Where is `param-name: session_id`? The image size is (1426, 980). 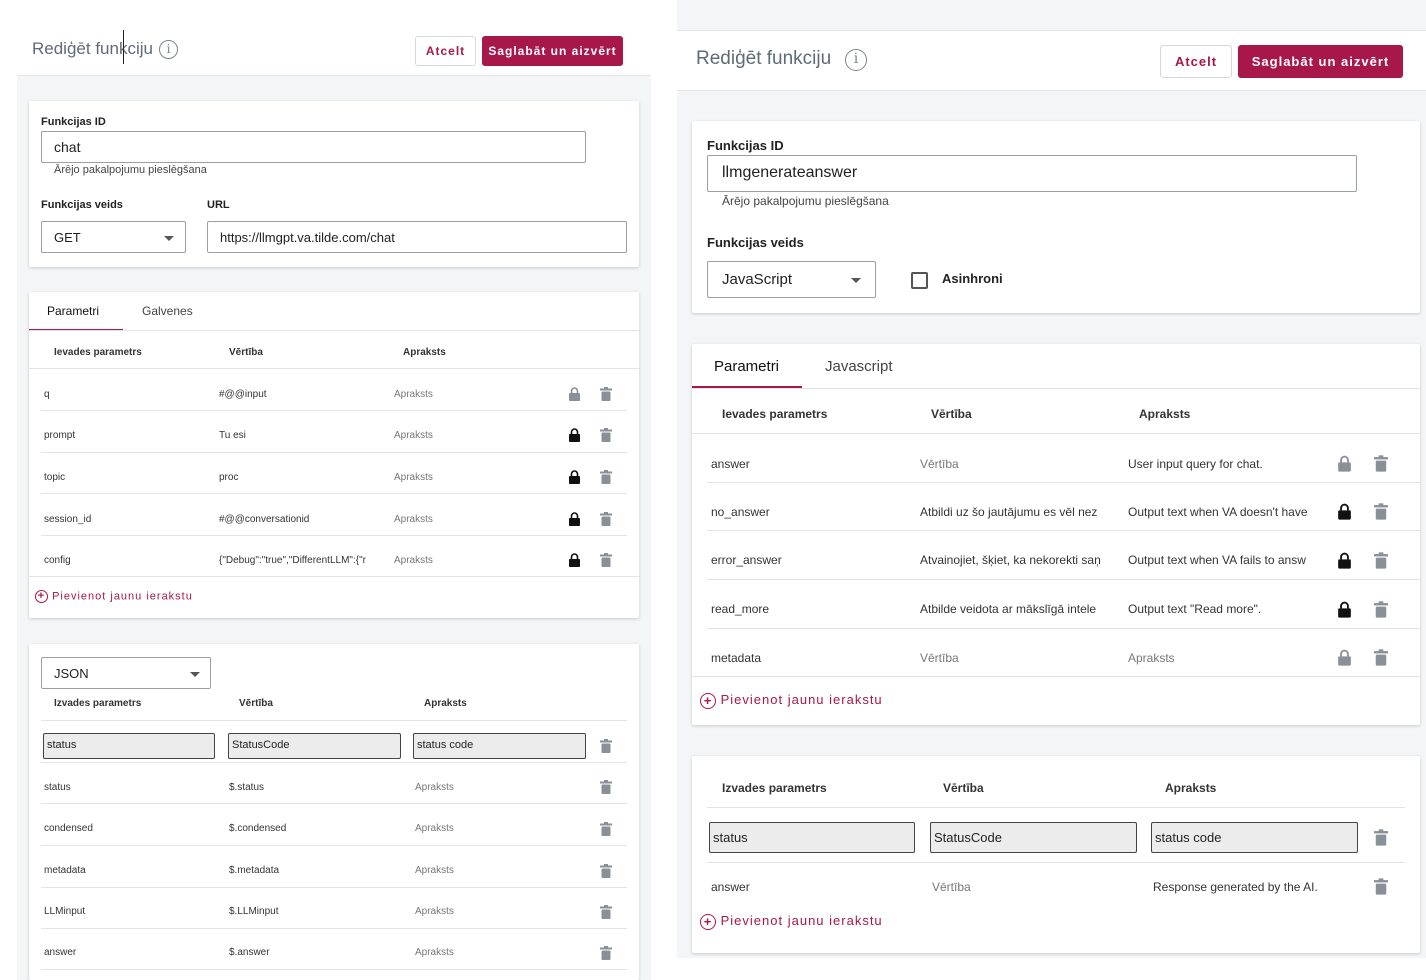
param-name: session_id is located at coordinates (68, 519).